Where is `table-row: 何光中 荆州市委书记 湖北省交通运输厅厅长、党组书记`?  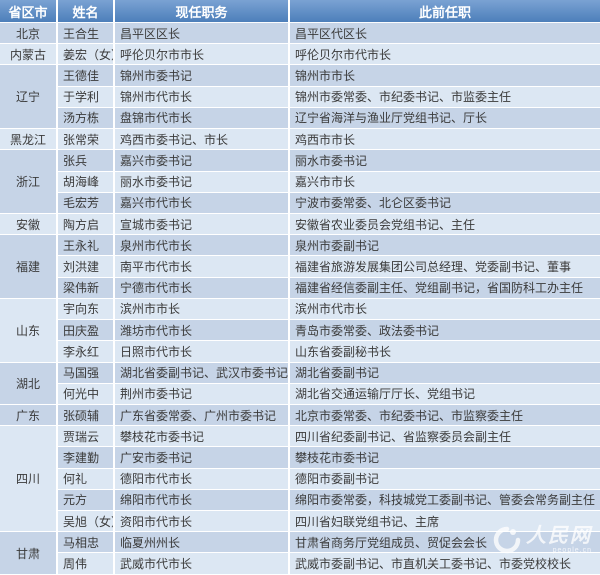
table-row: 何光中 荆州市委书记 湖北省交通运输厅厅长、党组书记 is located at coordinates (300, 394).